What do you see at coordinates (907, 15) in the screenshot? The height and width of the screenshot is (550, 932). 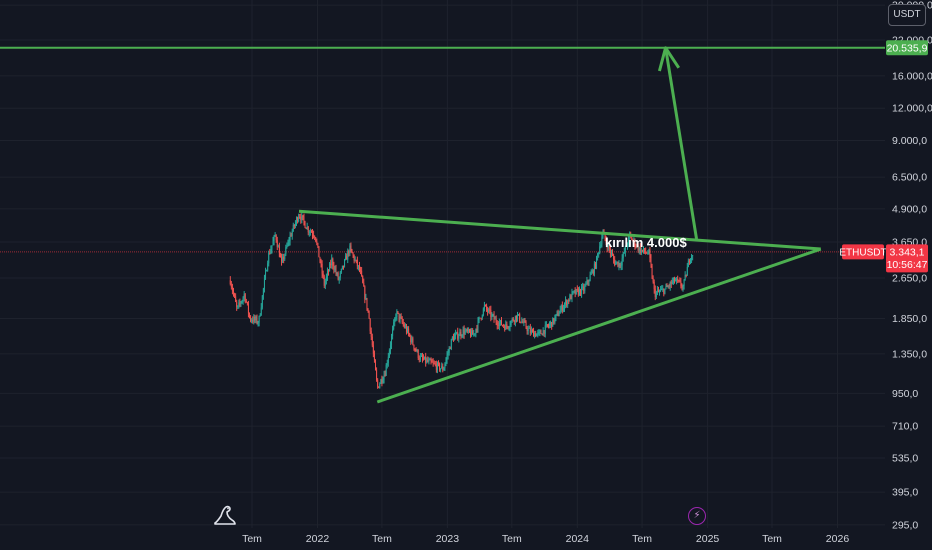 I see `currency-selector: USDT` at bounding box center [907, 15].